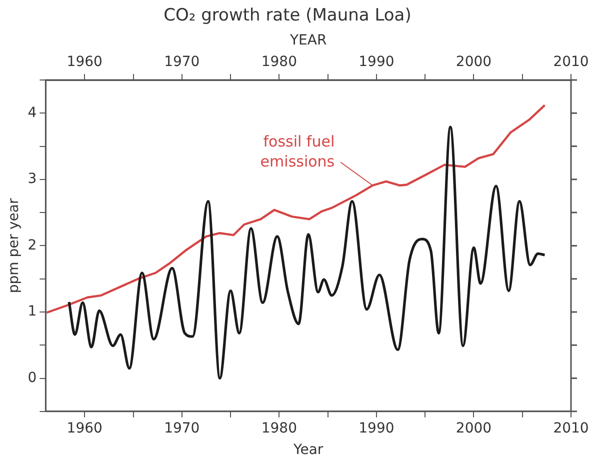 The height and width of the screenshot is (465, 595). Describe the element at coordinates (308, 450) in the screenshot. I see `x-axis-title: Year` at that location.